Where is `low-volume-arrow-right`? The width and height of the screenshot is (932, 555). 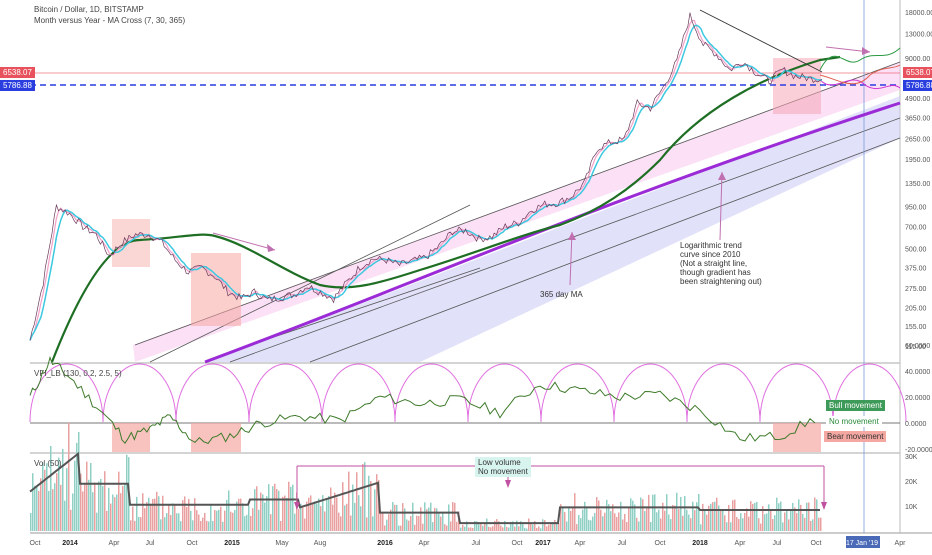 low-volume-arrow-right is located at coordinates (824, 506).